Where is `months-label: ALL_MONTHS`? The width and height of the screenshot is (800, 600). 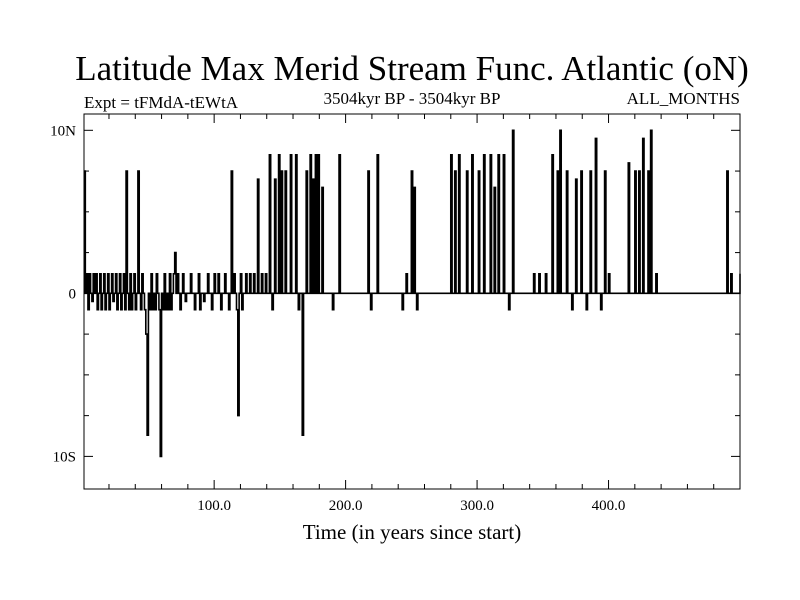 months-label: ALL_MONTHS is located at coordinates (683, 98).